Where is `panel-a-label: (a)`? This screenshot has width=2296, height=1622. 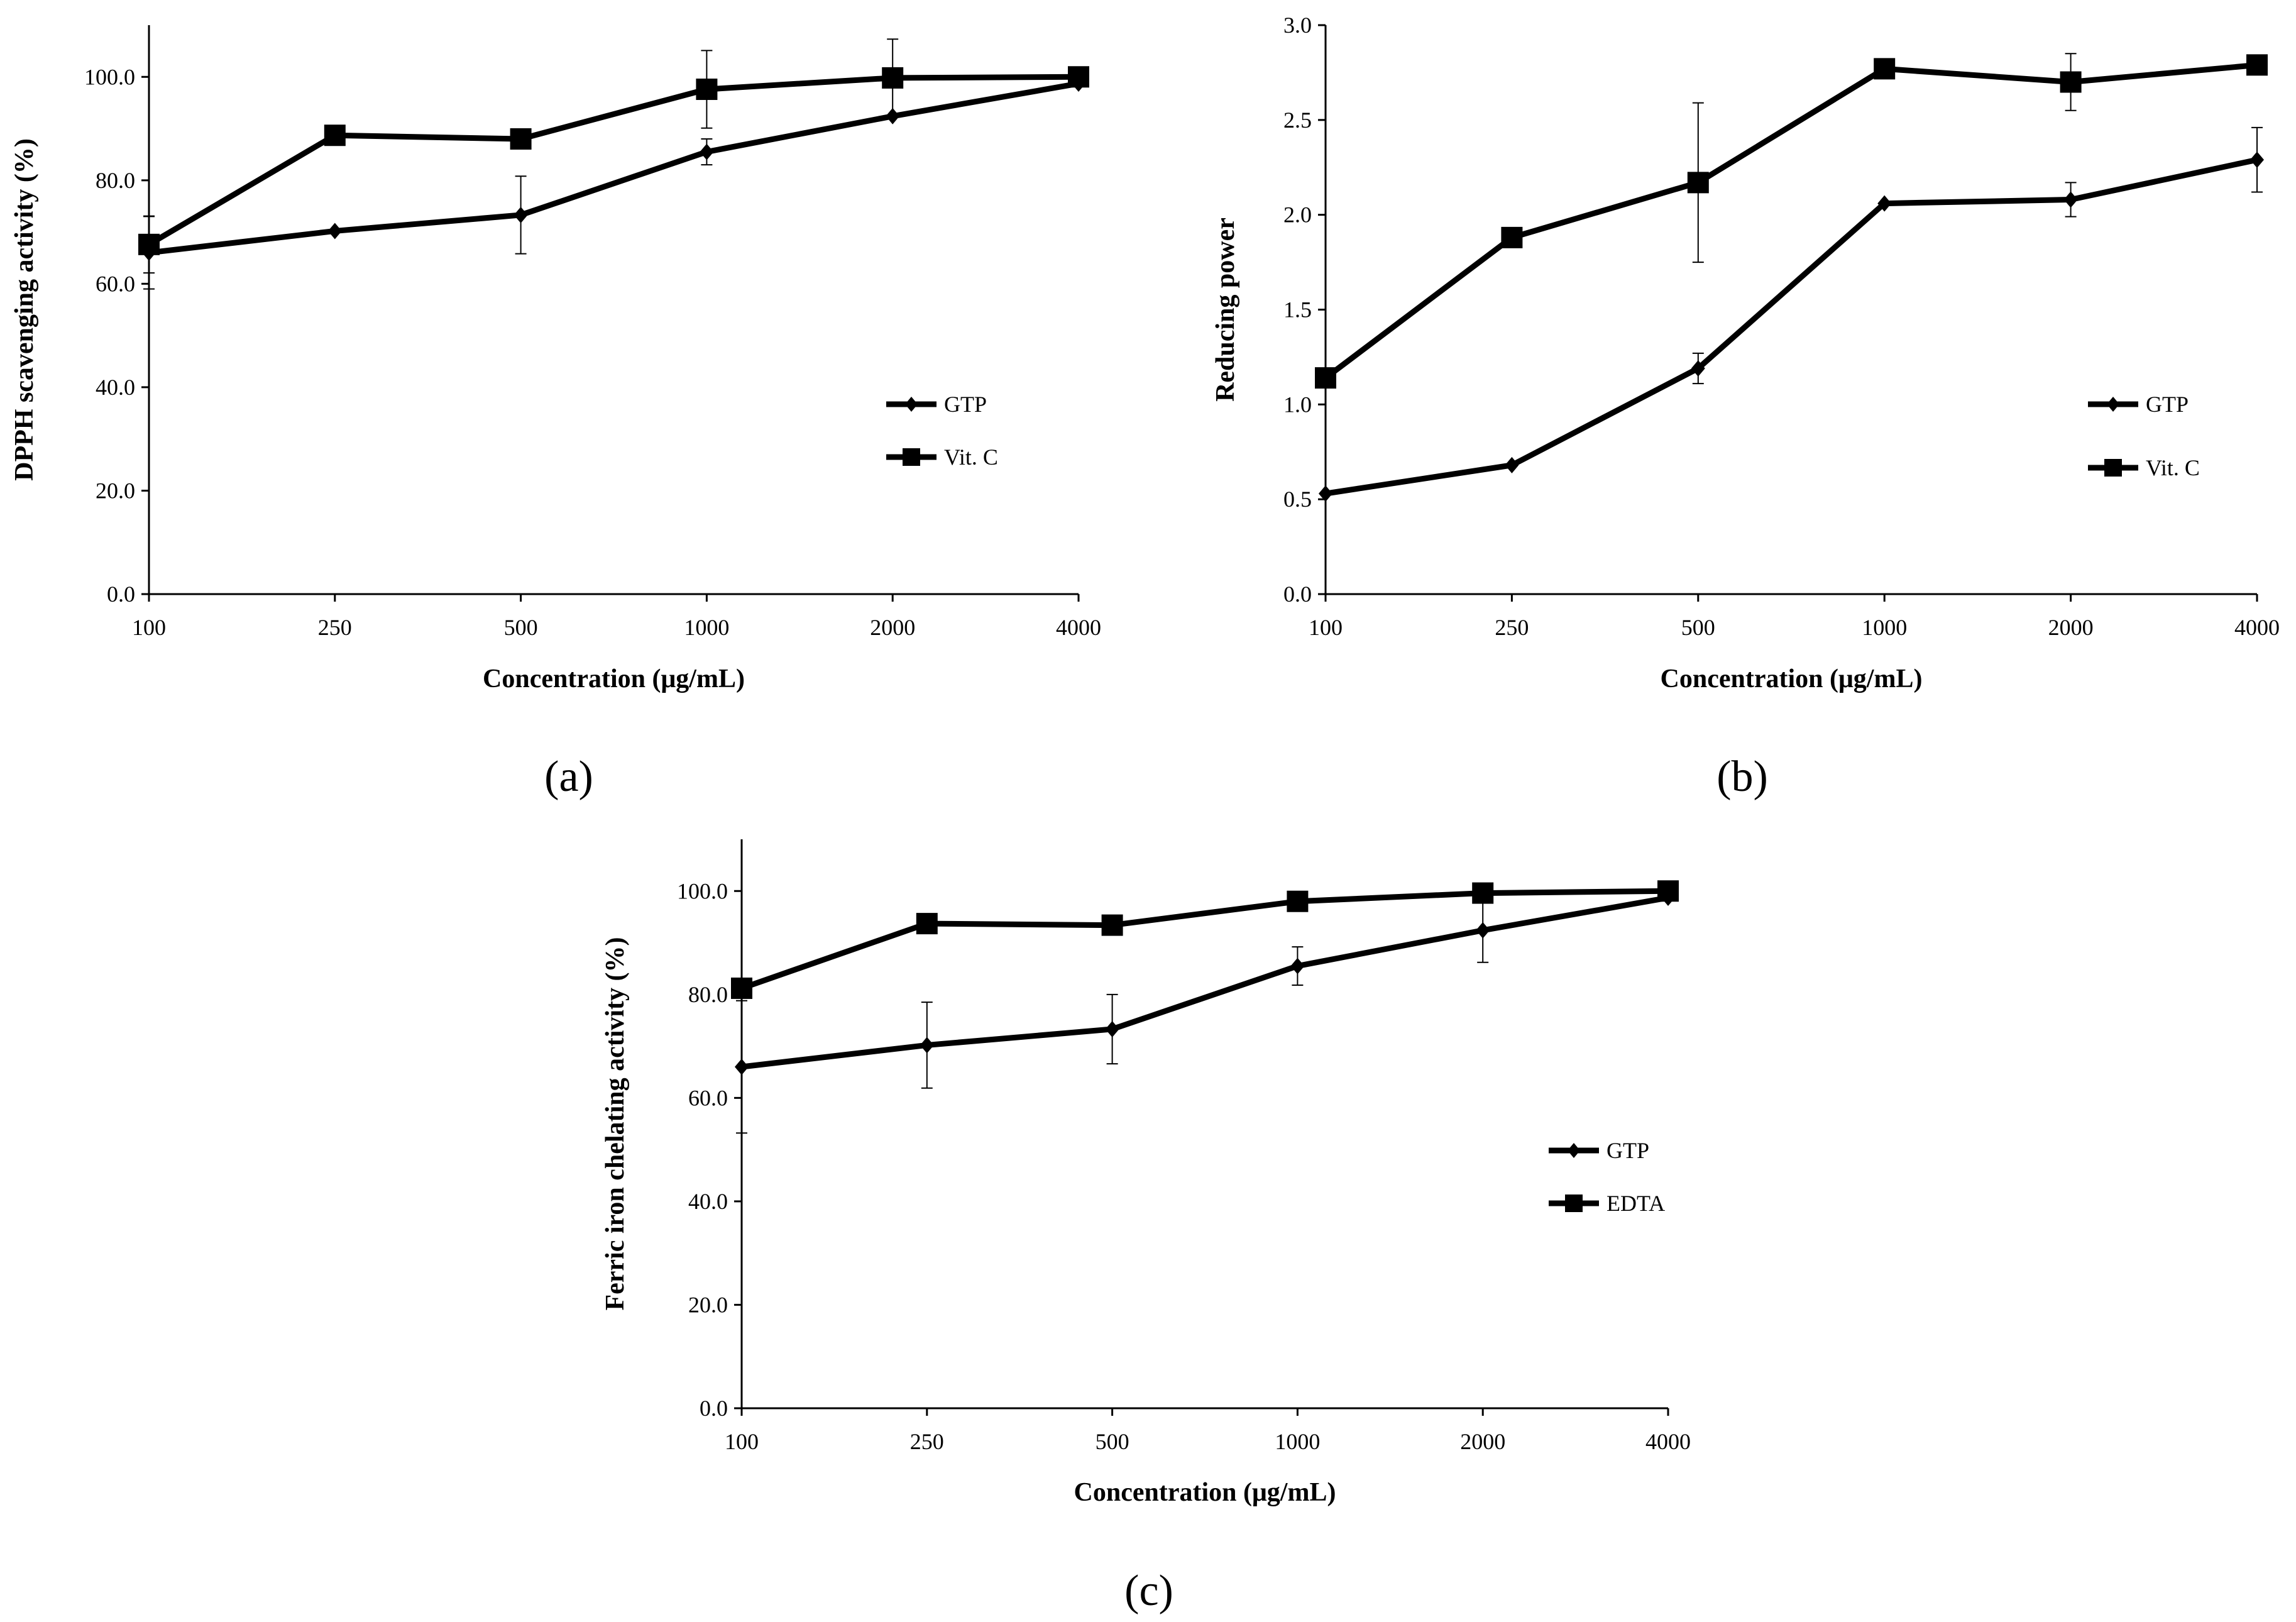 panel-a-label: (a) is located at coordinates (568, 777).